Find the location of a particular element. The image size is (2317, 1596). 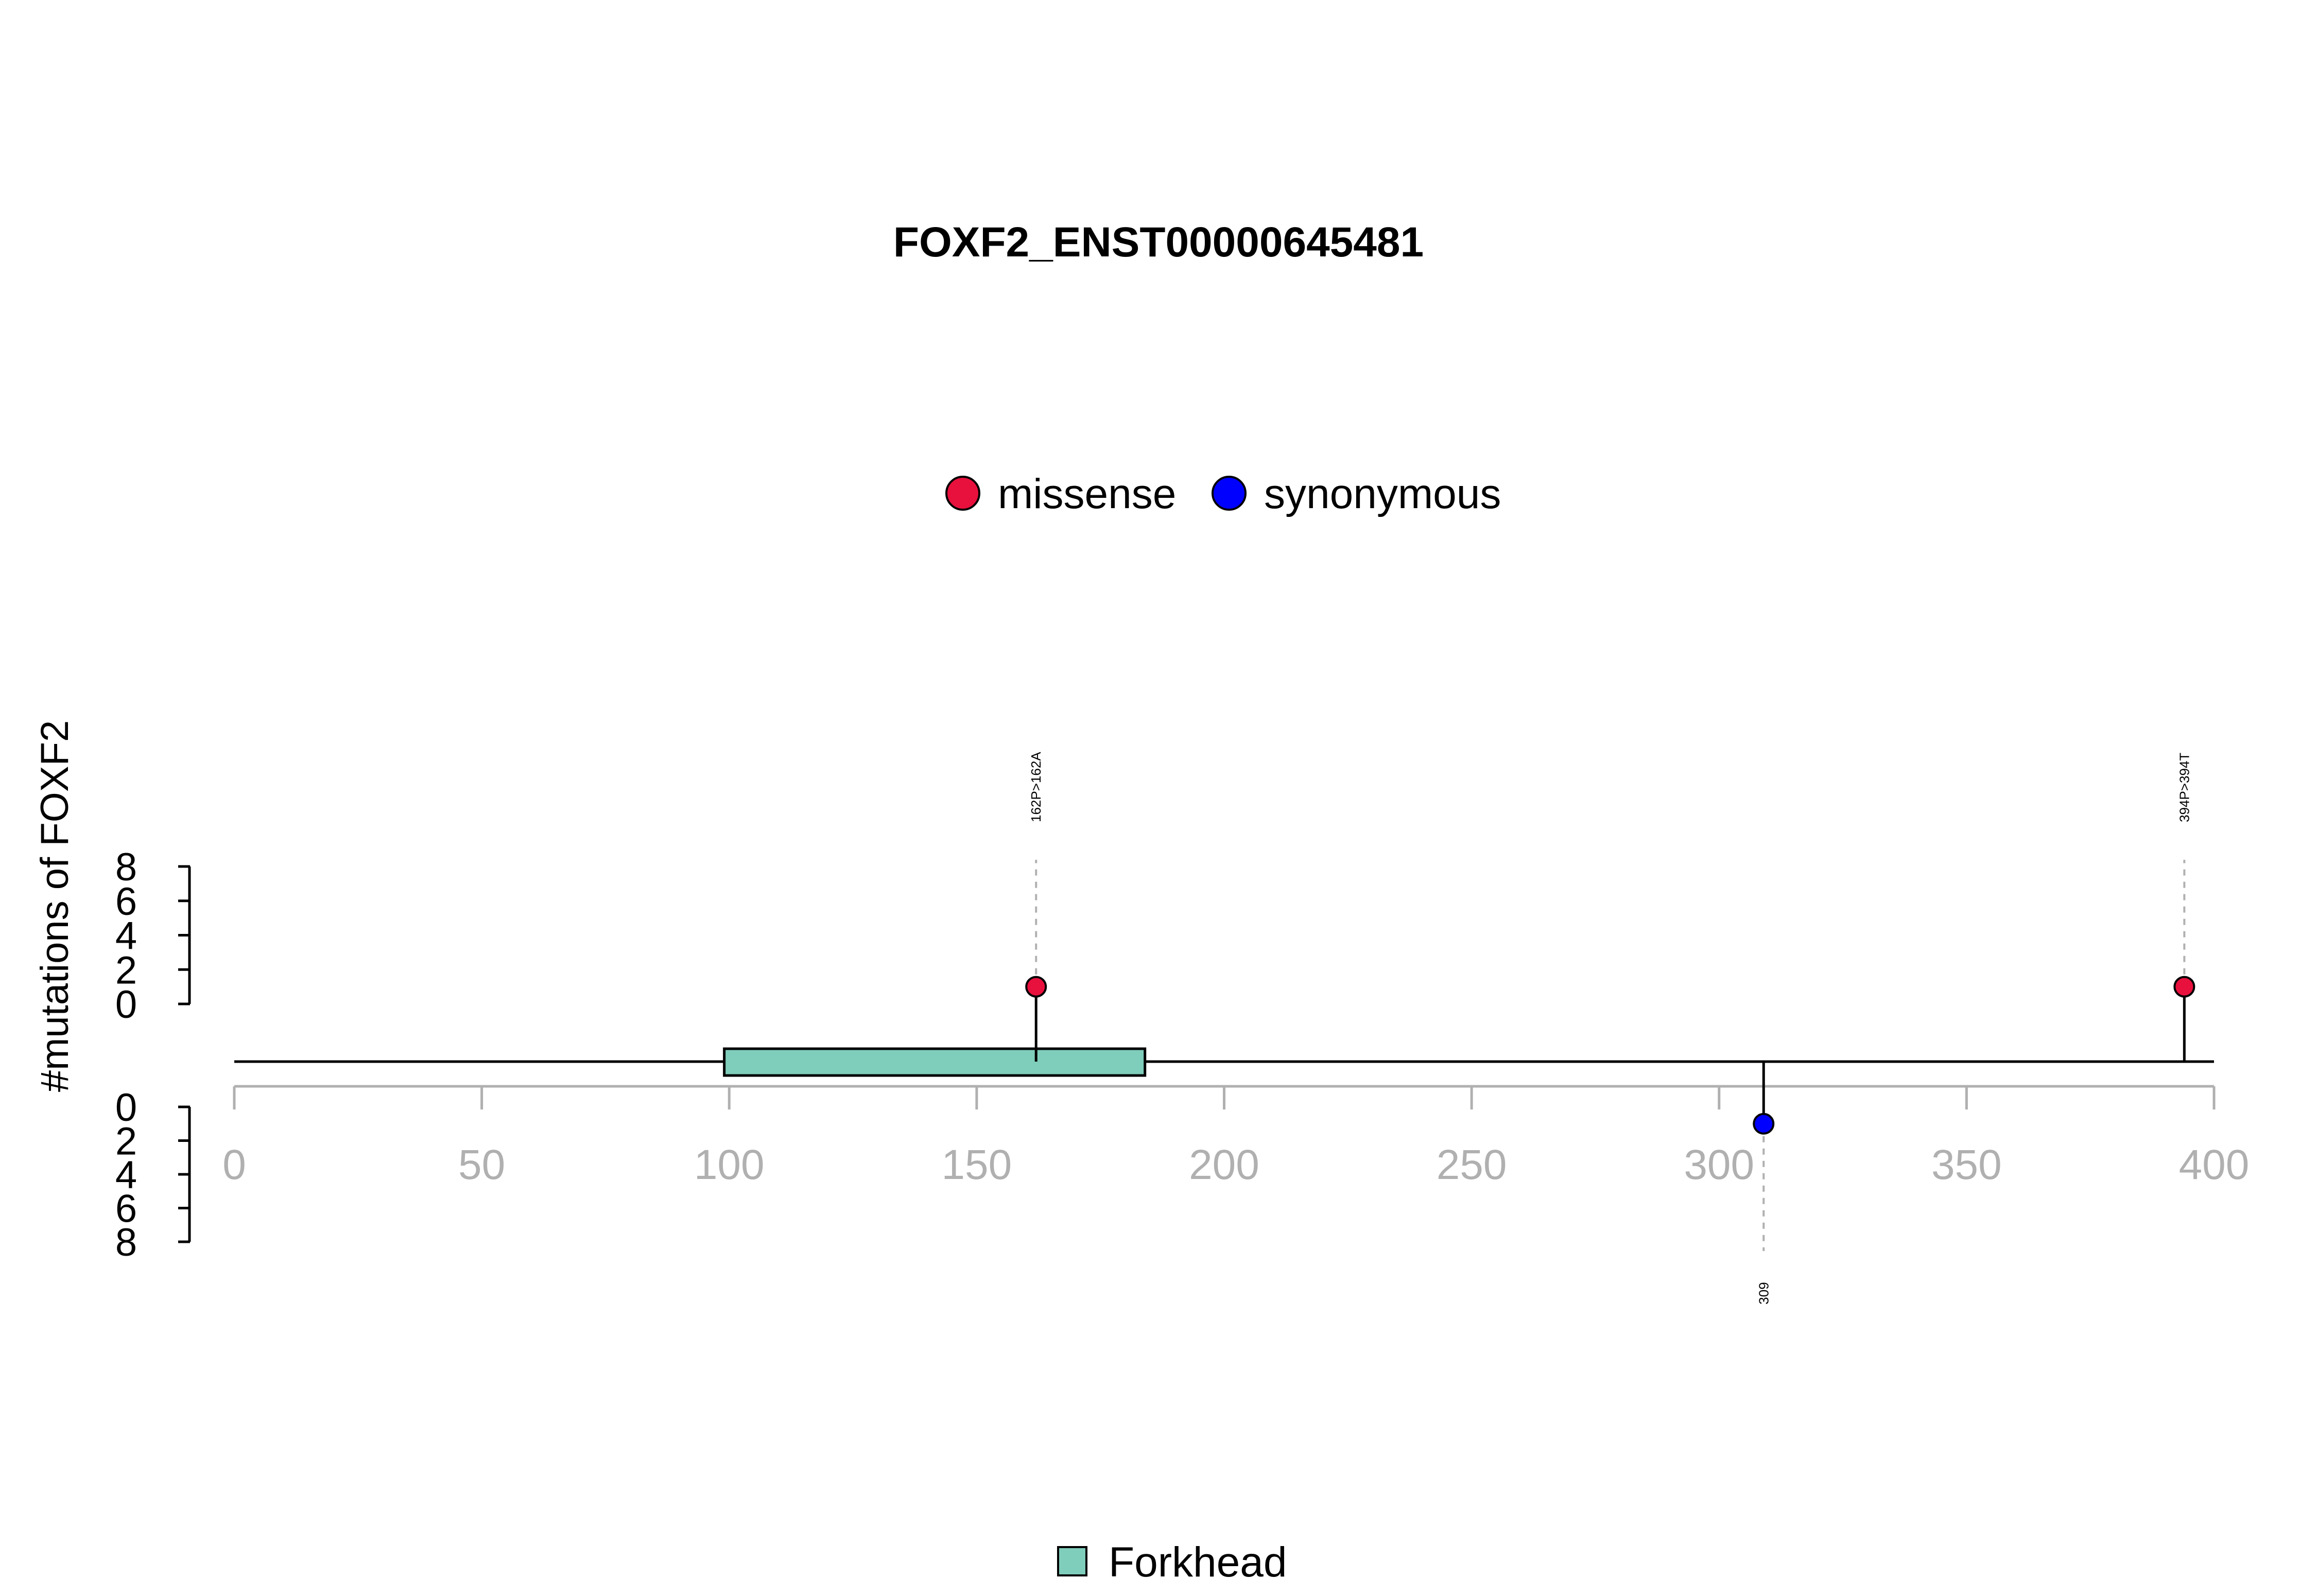

mutation-label: 309 is located at coordinates (1763, 1293).